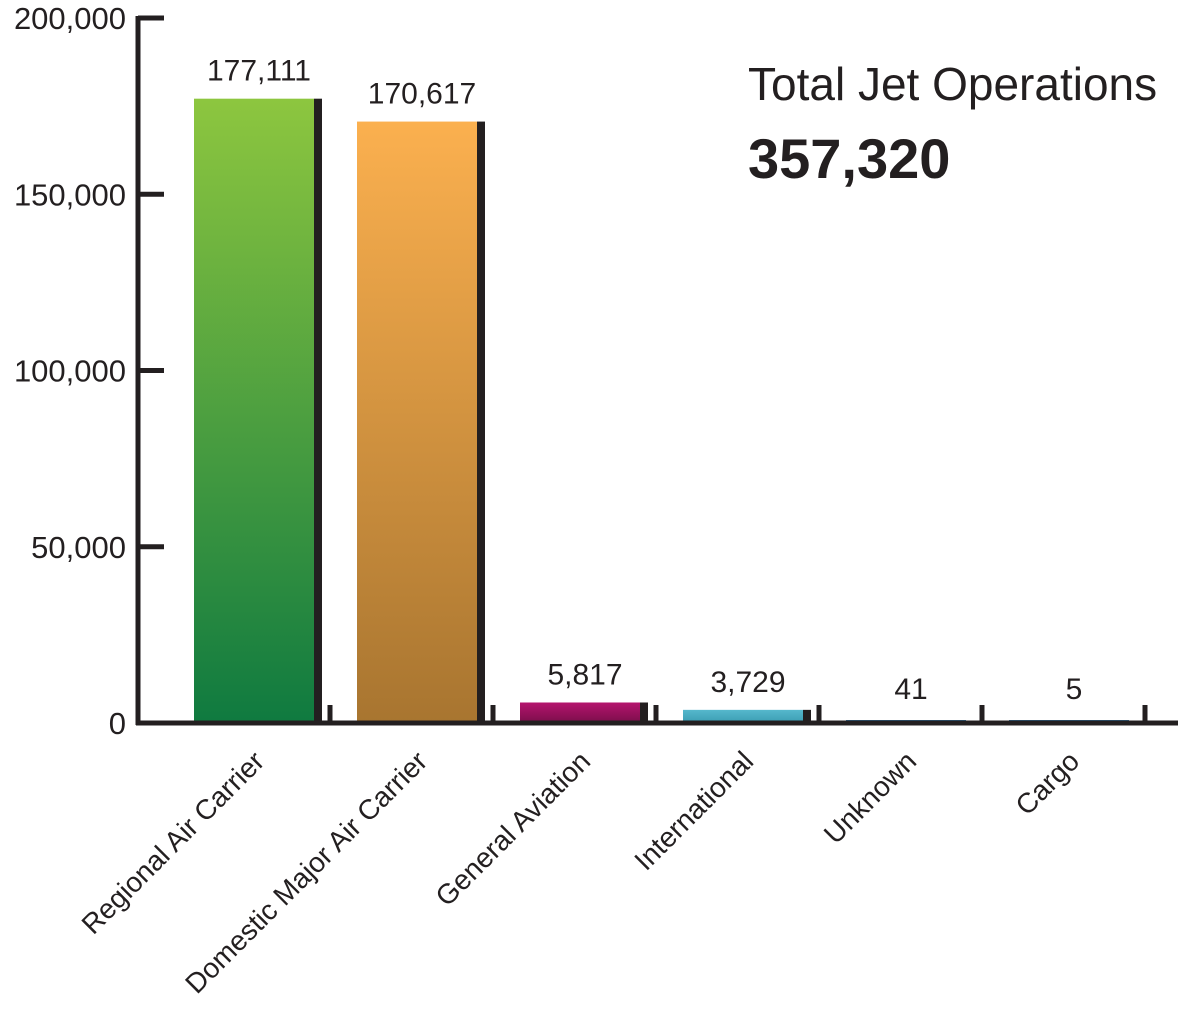 Image resolution: width=1181 pixels, height=1035 pixels. I want to click on category-label: Regional Air Carrier, so click(173, 842).